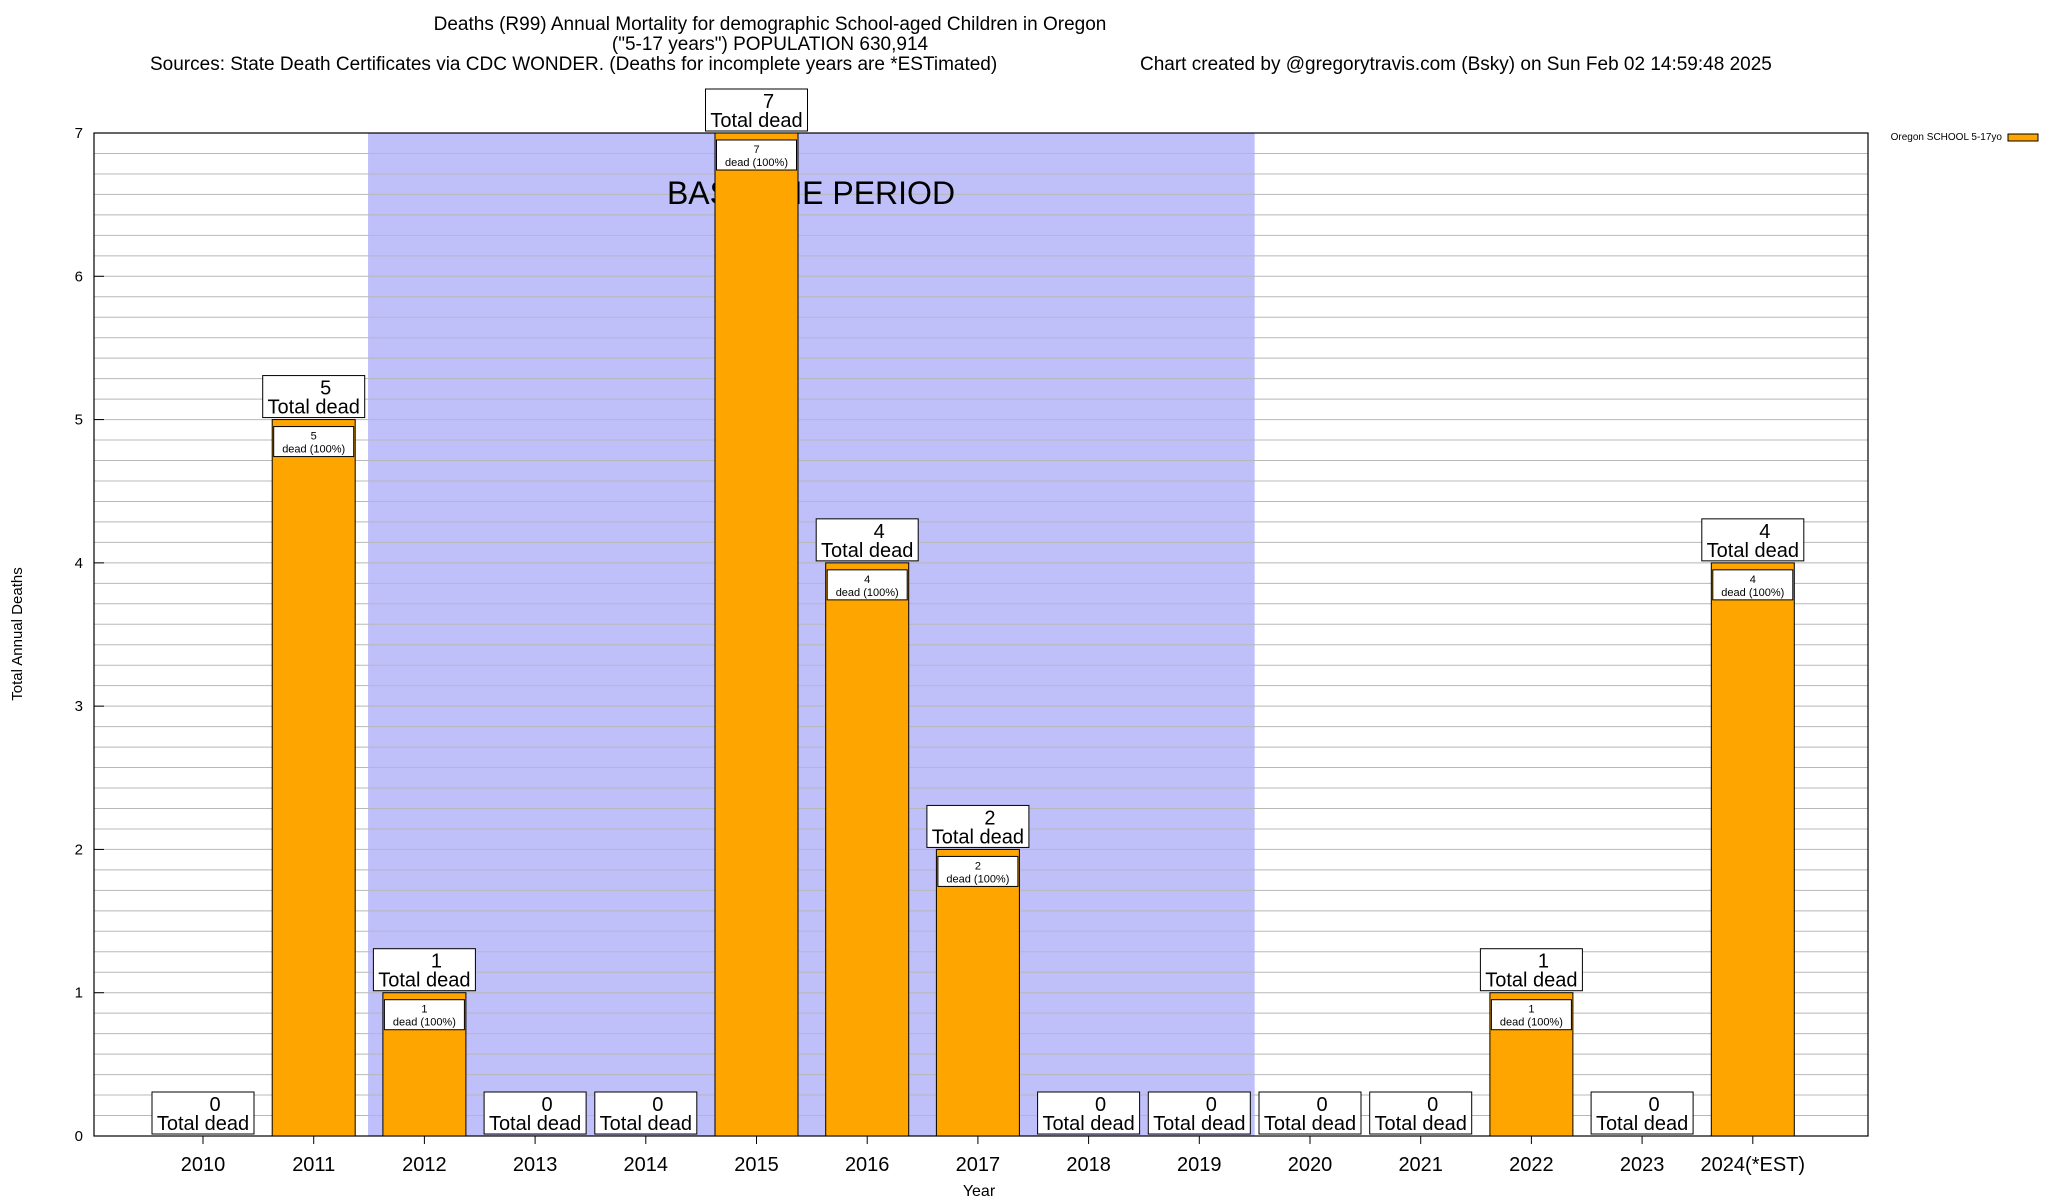 Image resolution: width=2048 pixels, height=1200 pixels. What do you see at coordinates (756, 1165) in the screenshot?
I see `x-tick-label: 2015` at bounding box center [756, 1165].